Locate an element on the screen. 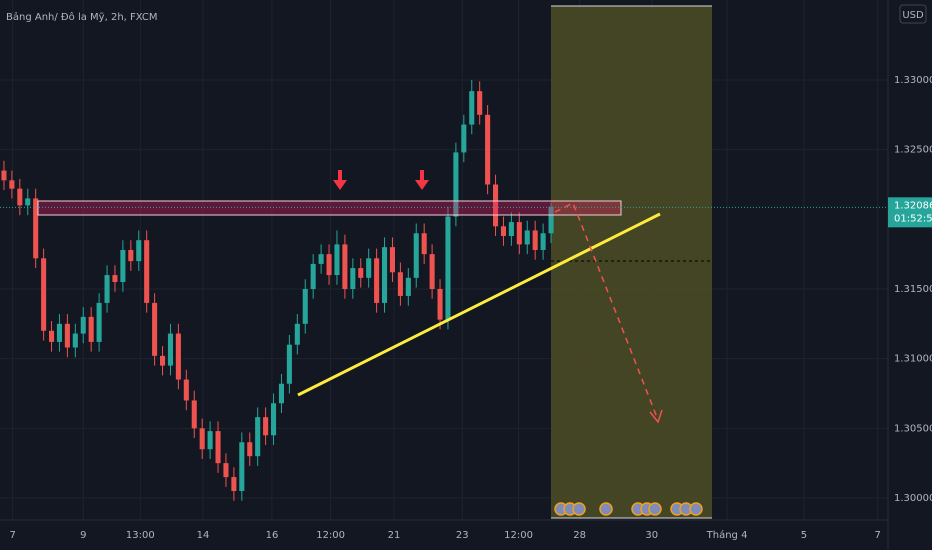 The image size is (932, 550). y-tick-label: 1.31000 is located at coordinates (913, 359).